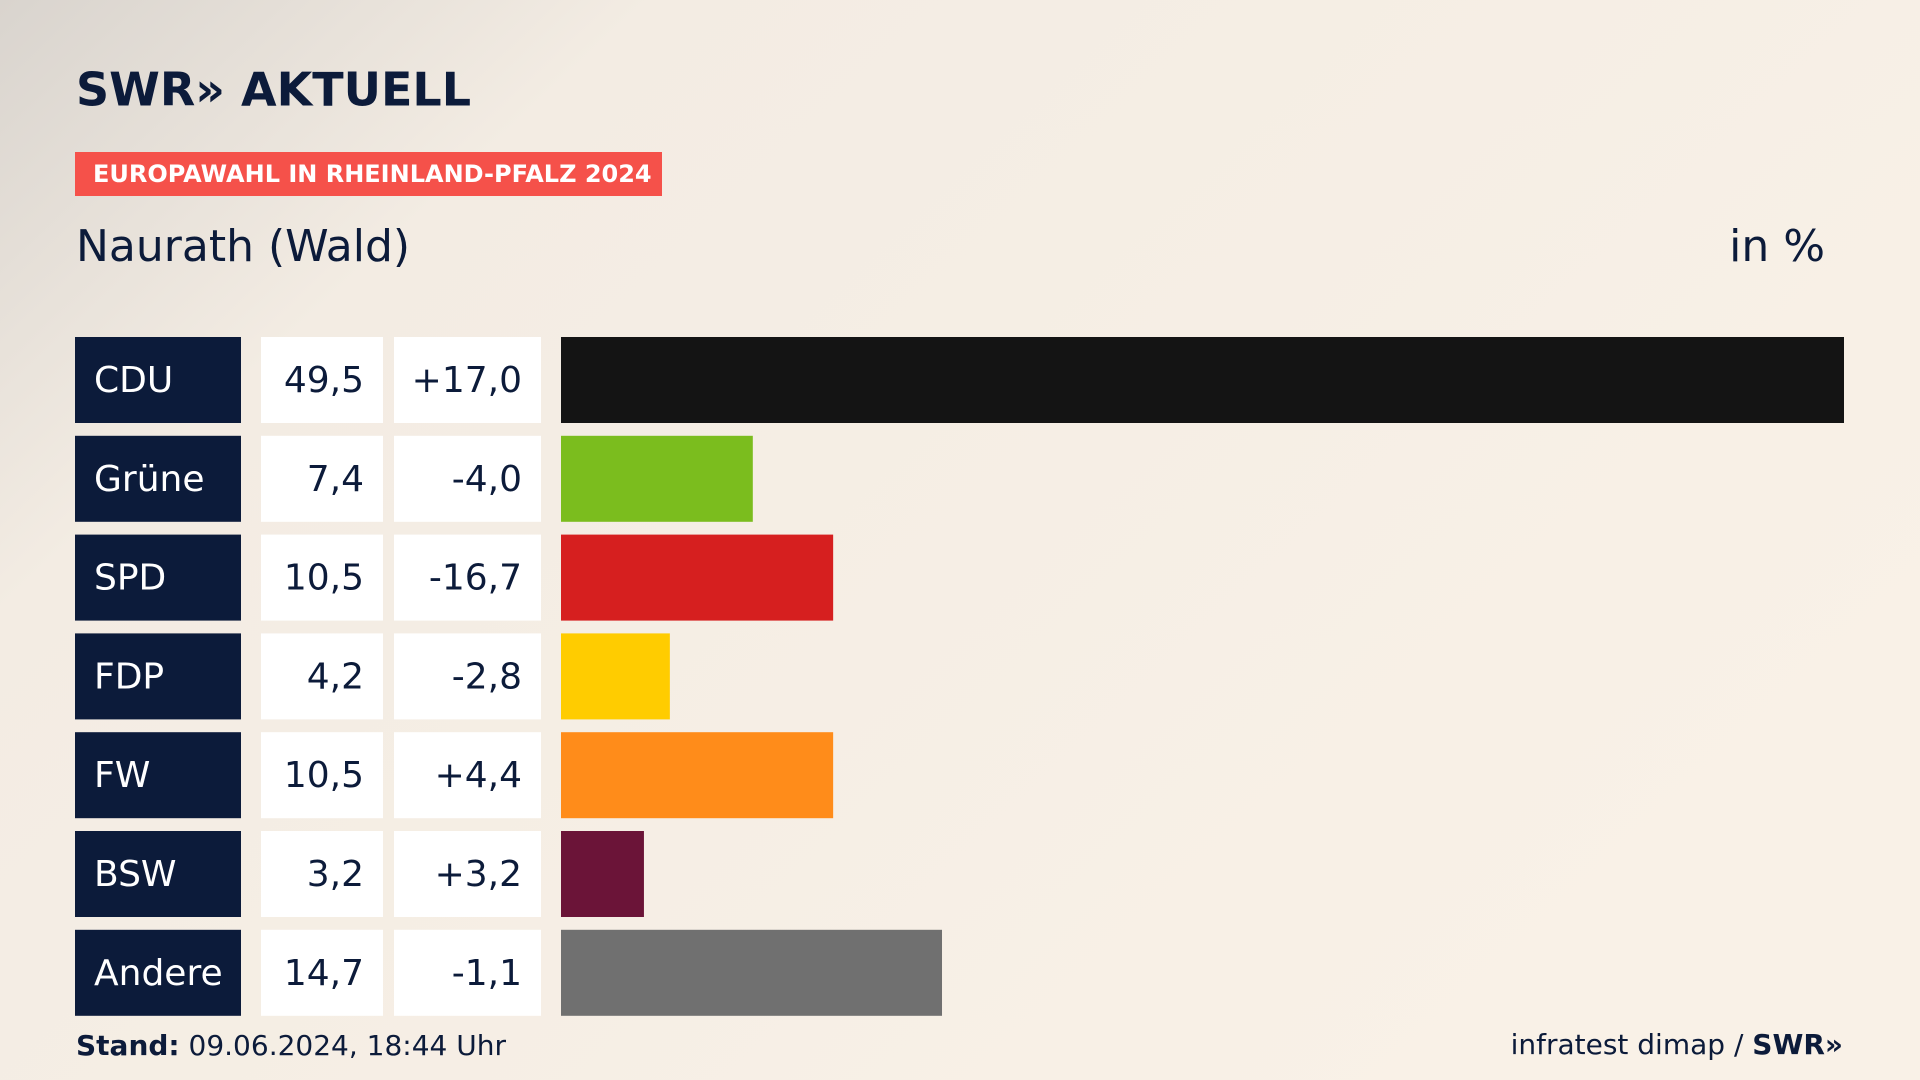  What do you see at coordinates (478, 775) in the screenshot?
I see `change-label: +4,4` at bounding box center [478, 775].